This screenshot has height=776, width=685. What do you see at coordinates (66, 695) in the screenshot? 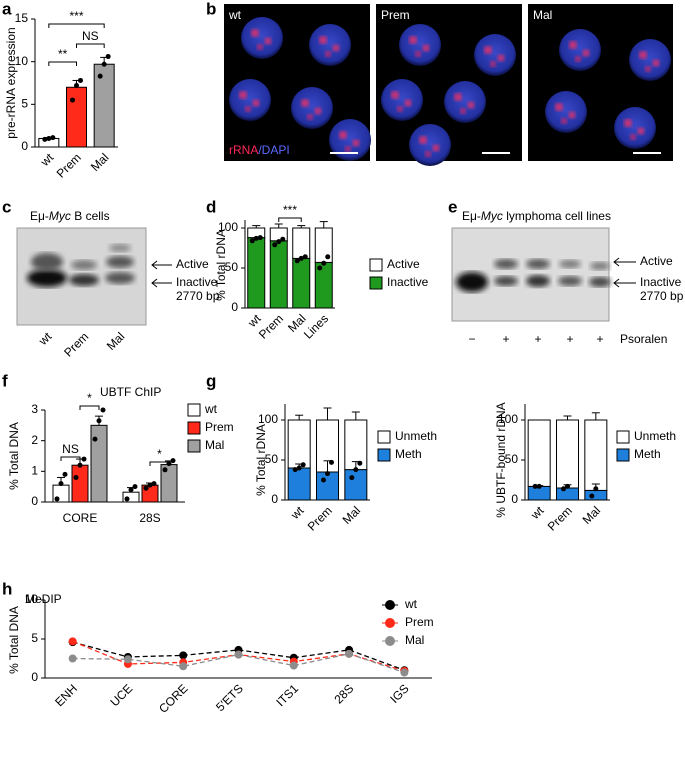
I see `x-tick-label: ENH` at bounding box center [66, 695].